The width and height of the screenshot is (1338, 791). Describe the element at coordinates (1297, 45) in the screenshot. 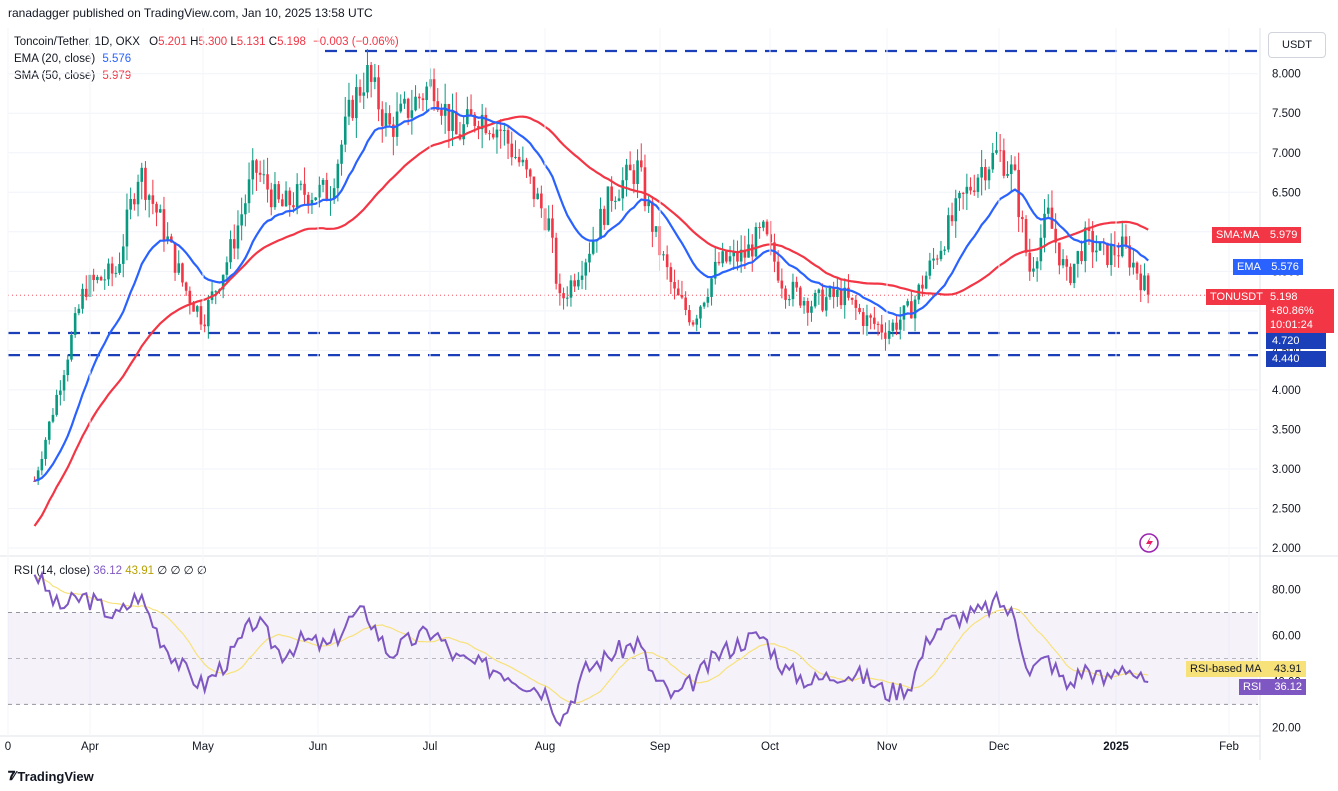

I see `currency-button: USDT` at that location.